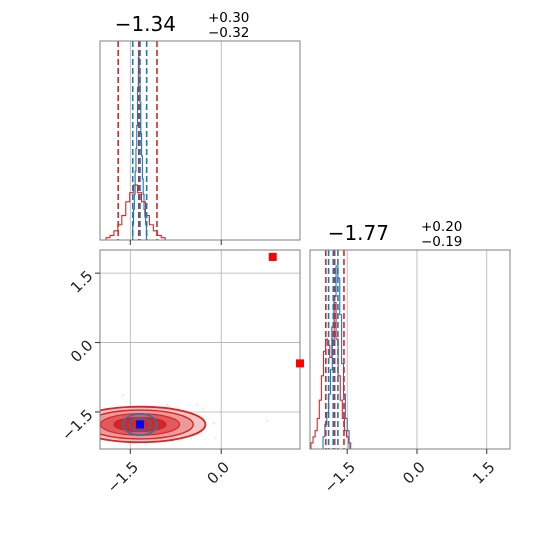  I want to click on x-ticks: −1.5 0.0 1.5, so click(410, 473).